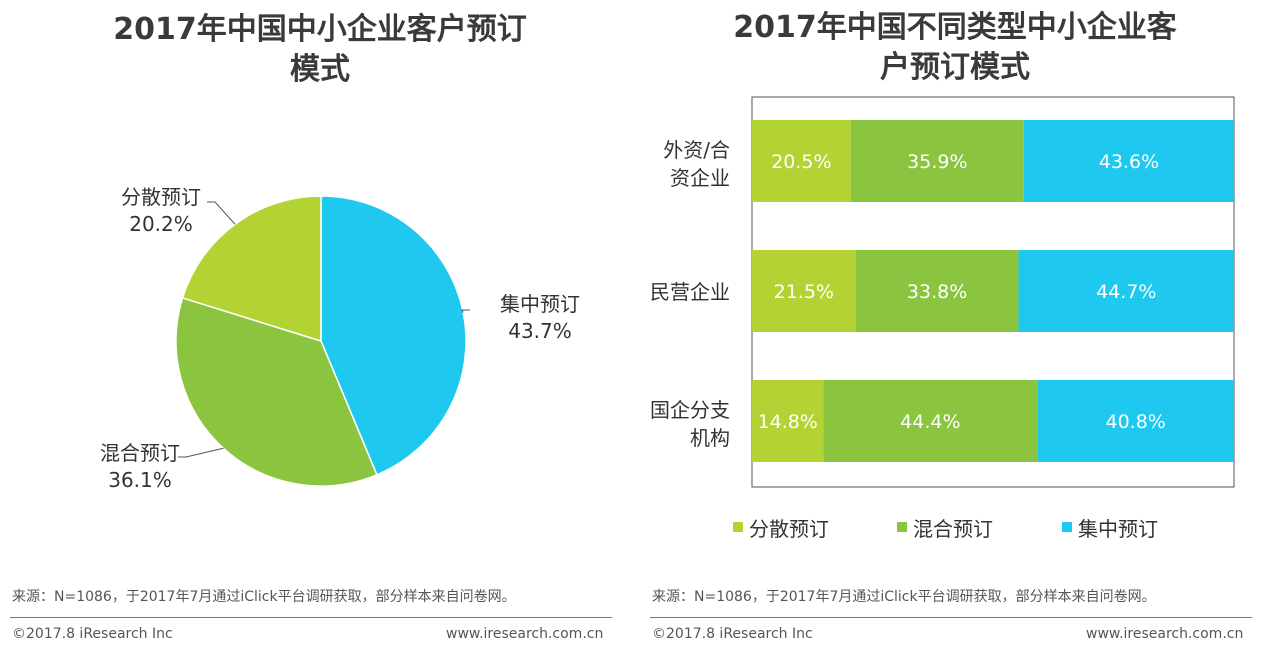 The width and height of the screenshot is (1261, 654). I want to click on pie-title-line1: 2017年中国中小企业客户预订, so click(320, 29).